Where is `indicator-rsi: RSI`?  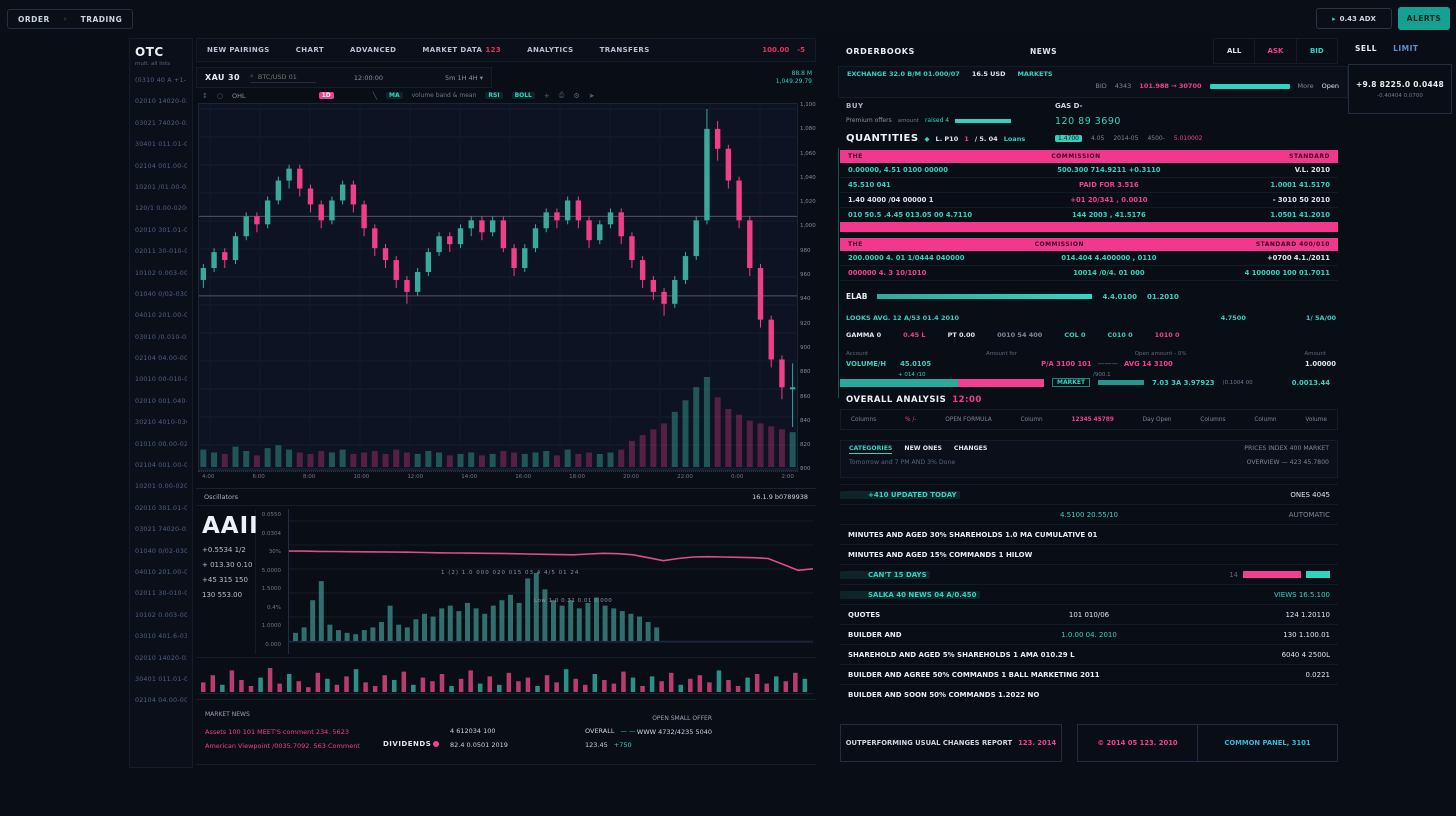 indicator-rsi: RSI is located at coordinates (494, 95).